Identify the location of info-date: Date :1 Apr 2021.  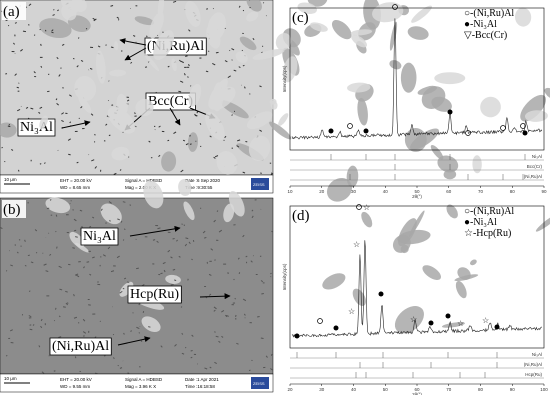
(202, 379).